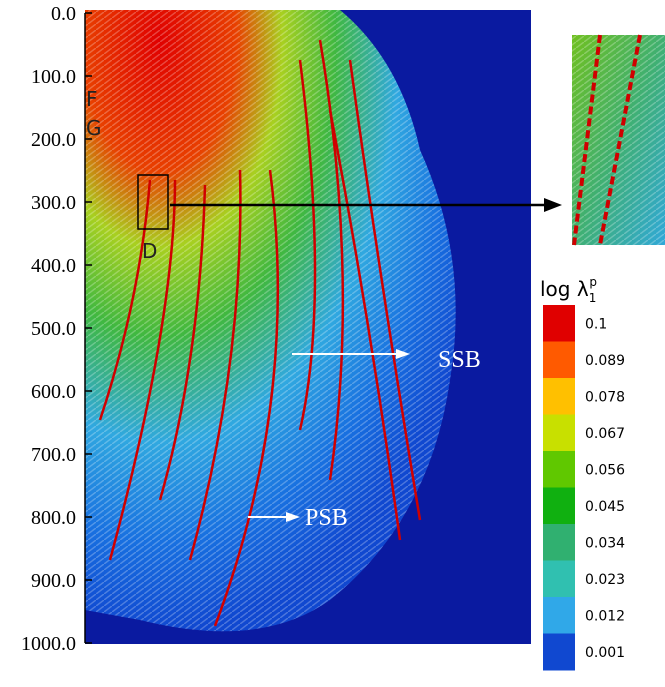 Image resolution: width=665 pixels, height=687 pixels. I want to click on annotation: D, so click(149, 251).